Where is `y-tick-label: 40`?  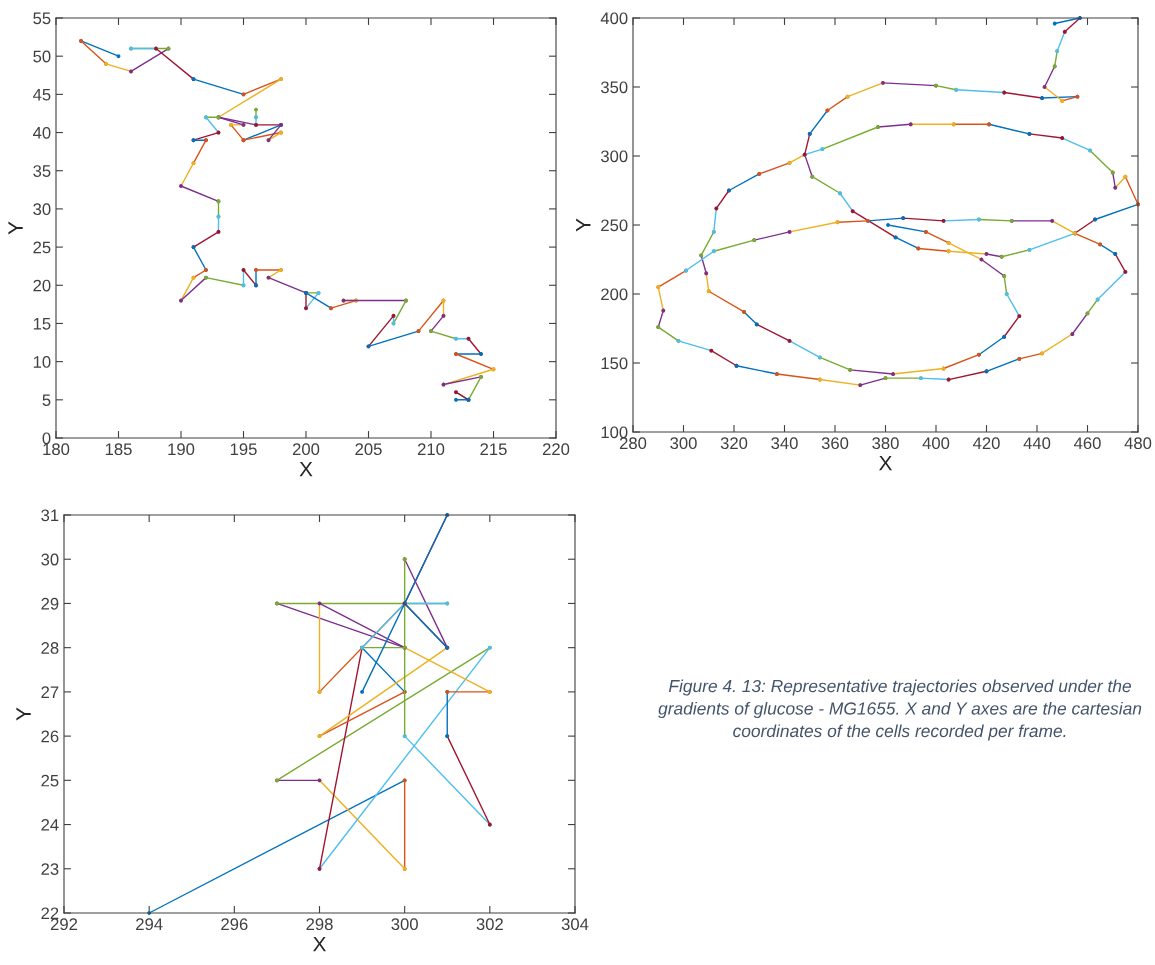
y-tick-label: 40 is located at coordinates (41, 132).